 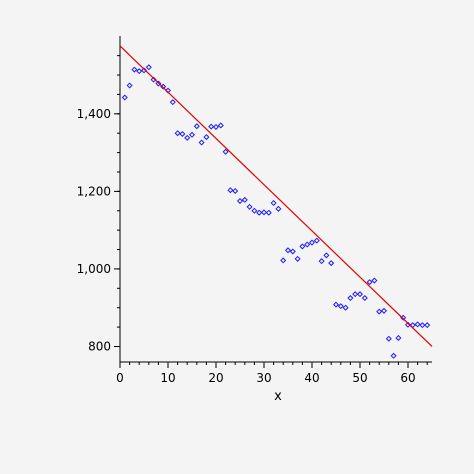 What do you see at coordinates (359, 378) in the screenshot?
I see `x-tick-label: 50` at bounding box center [359, 378].